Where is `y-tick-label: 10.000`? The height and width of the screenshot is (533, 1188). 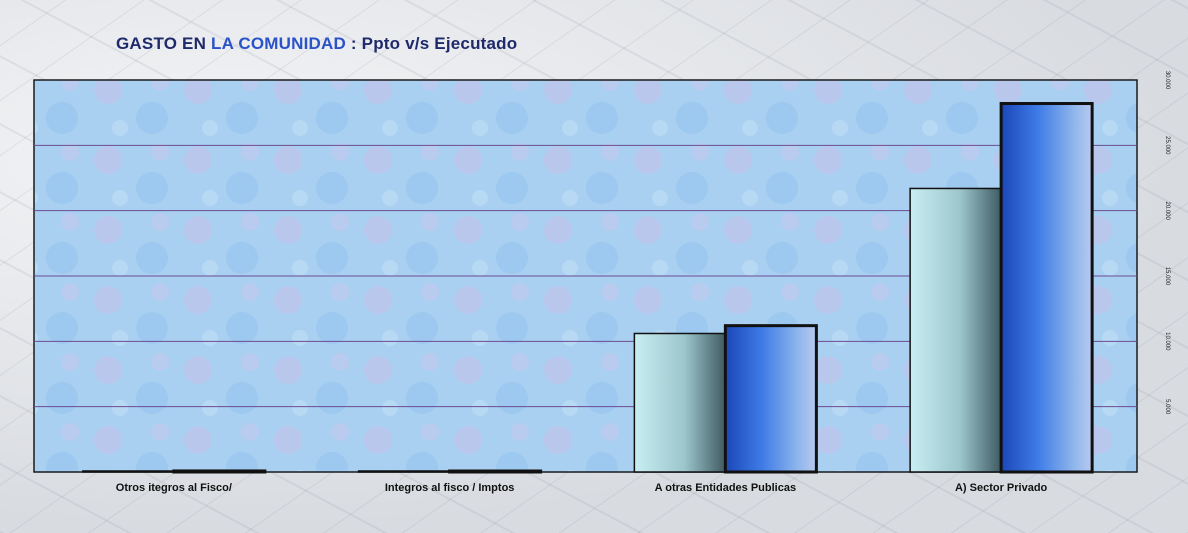 y-tick-label: 10.000 is located at coordinates (1167, 341).